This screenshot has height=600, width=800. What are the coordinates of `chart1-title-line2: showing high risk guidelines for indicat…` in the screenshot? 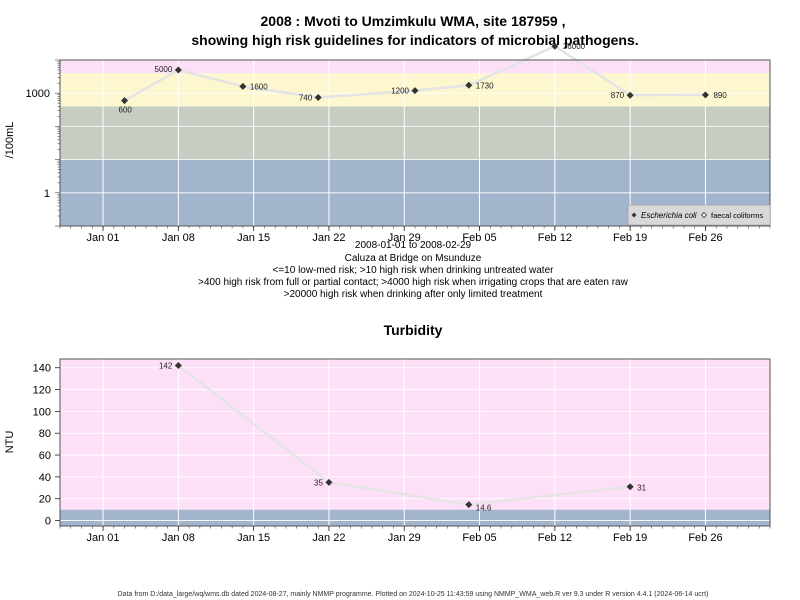 It's located at (414, 40).